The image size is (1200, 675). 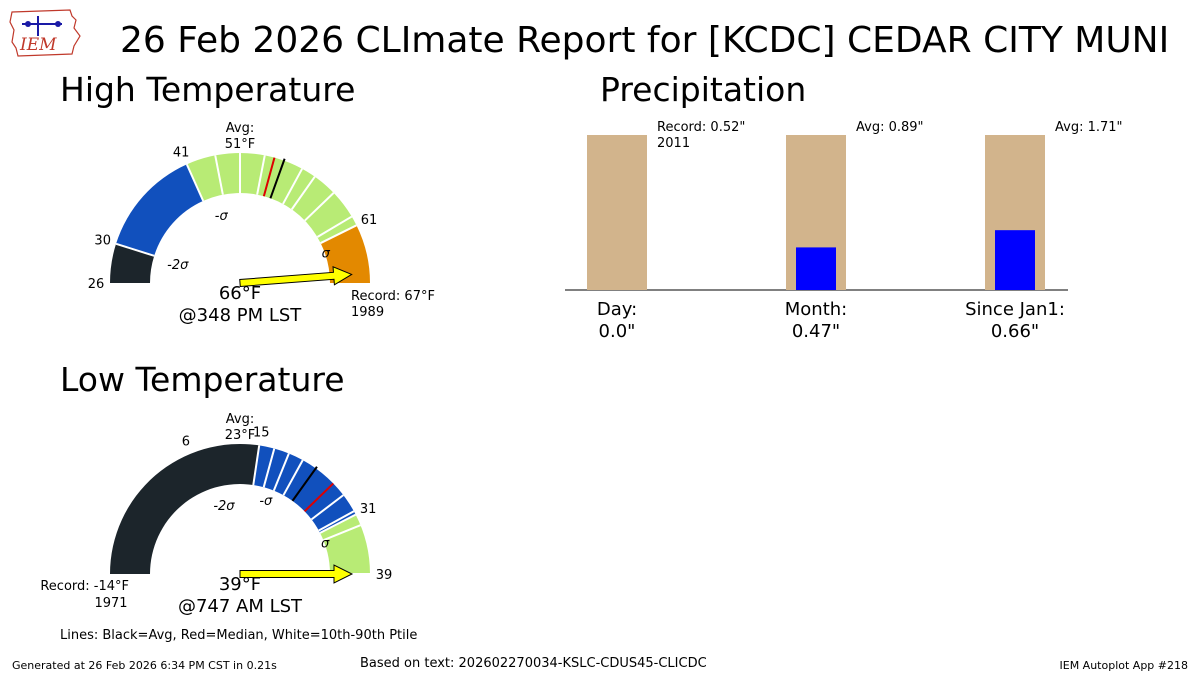 What do you see at coordinates (46, 33) in the screenshot?
I see `iem-logo: IEM` at bounding box center [46, 33].